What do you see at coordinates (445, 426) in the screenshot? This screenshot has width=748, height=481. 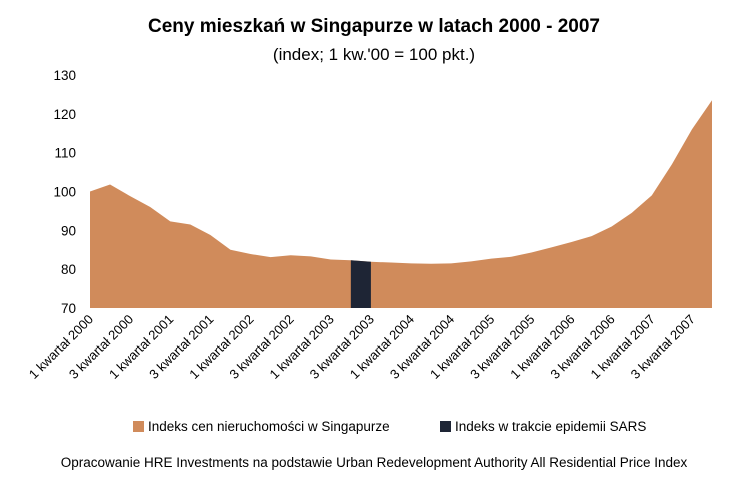 I see `legend-swatch-sars` at bounding box center [445, 426].